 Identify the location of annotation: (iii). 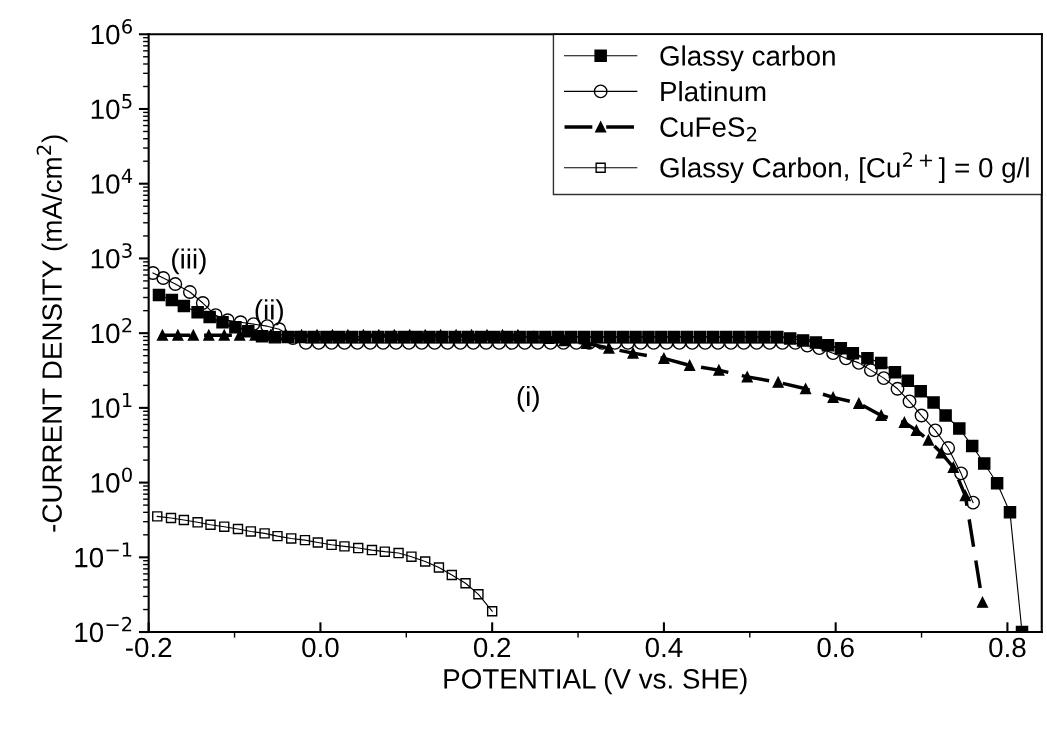
(189, 261).